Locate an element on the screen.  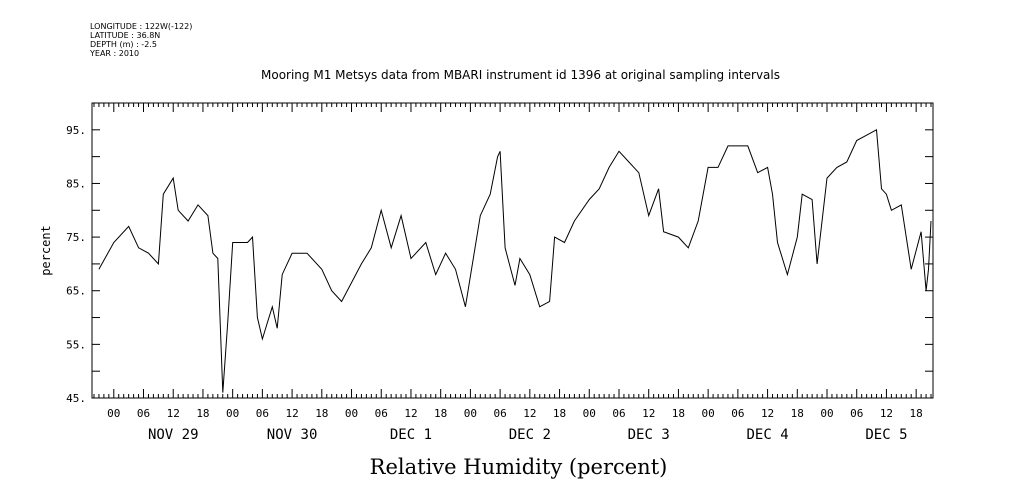
x-day-label: DEC 5 is located at coordinates (886, 435).